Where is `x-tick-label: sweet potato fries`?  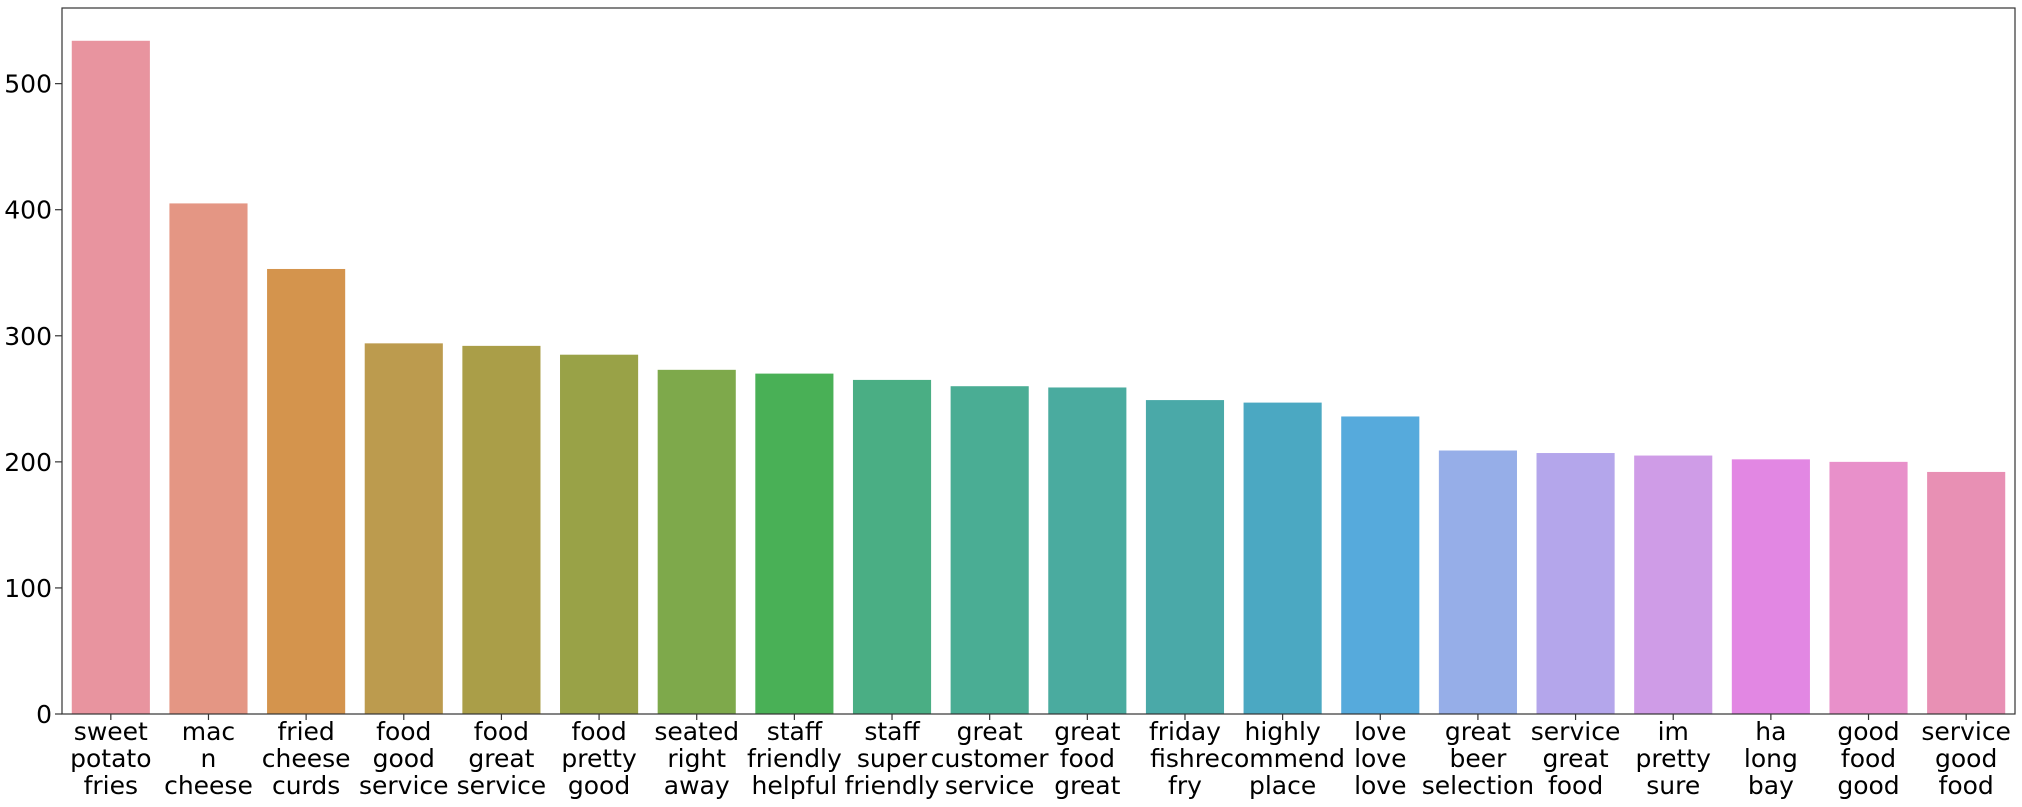
x-tick-label: sweet potato fries is located at coordinates (110, 758).